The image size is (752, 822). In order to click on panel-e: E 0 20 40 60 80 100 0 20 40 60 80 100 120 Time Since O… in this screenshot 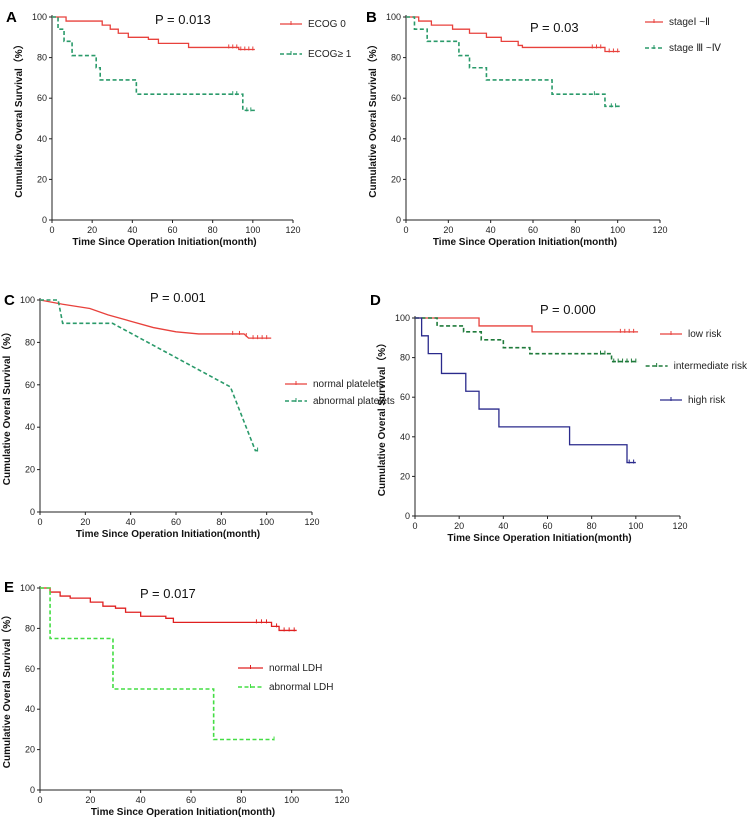, I will do `click(175, 698)`.